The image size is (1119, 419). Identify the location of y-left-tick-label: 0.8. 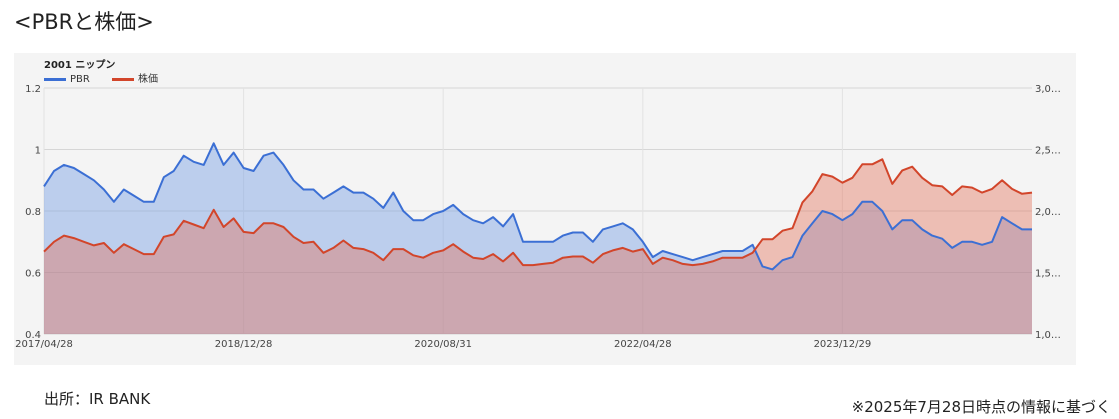
(33, 212).